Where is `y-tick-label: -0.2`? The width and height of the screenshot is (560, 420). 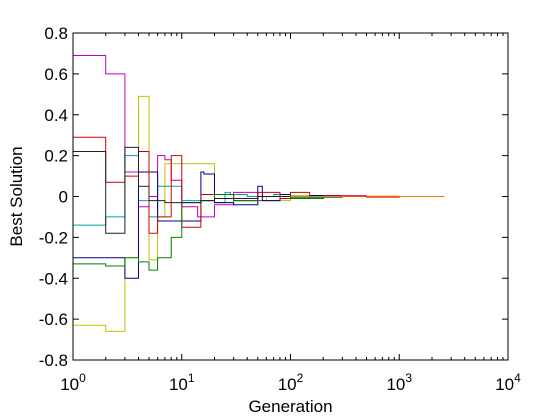 y-tick-label: -0.2 is located at coordinates (53, 237).